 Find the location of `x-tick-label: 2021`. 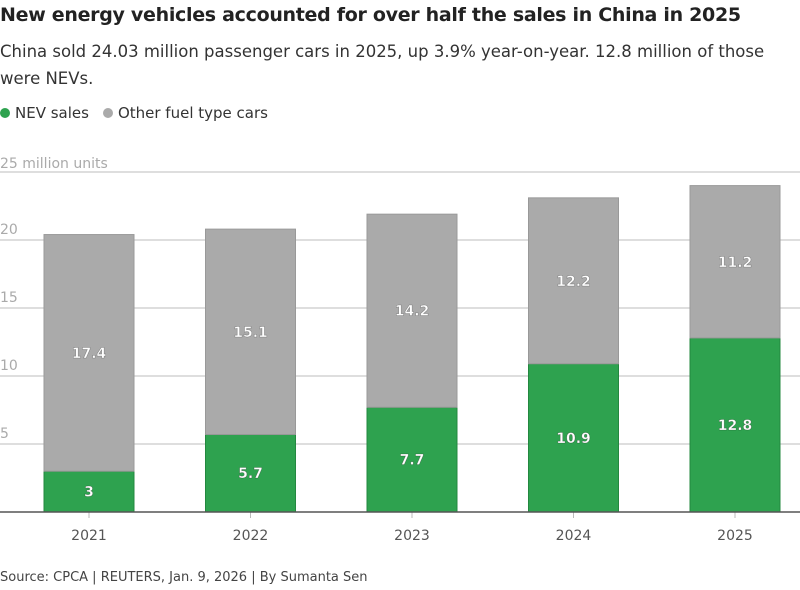

x-tick-label: 2021 is located at coordinates (89, 536).